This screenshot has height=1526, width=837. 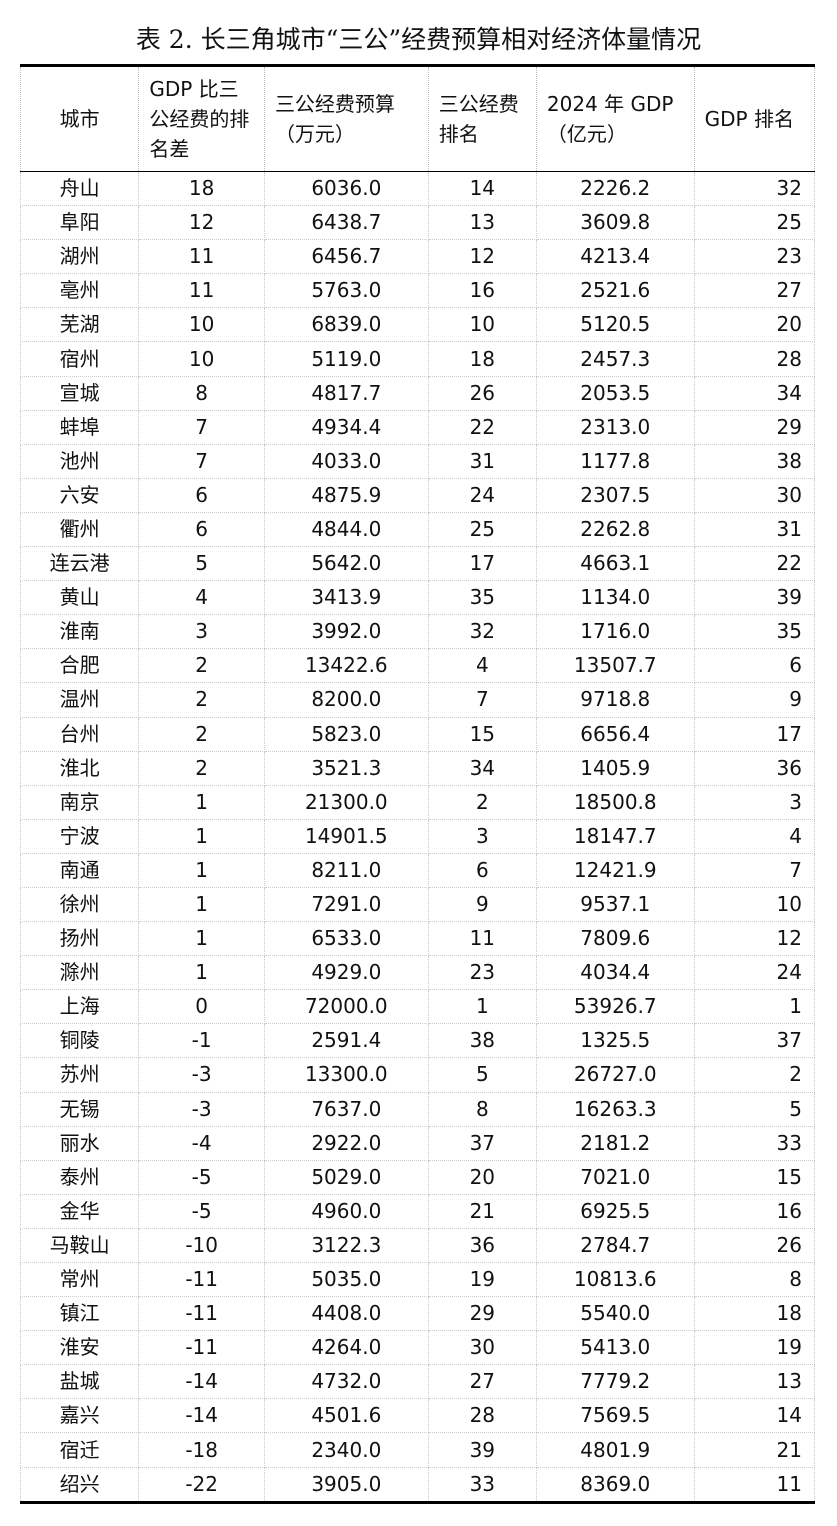 I want to click on table-cell: 28, so click(x=482, y=1416).